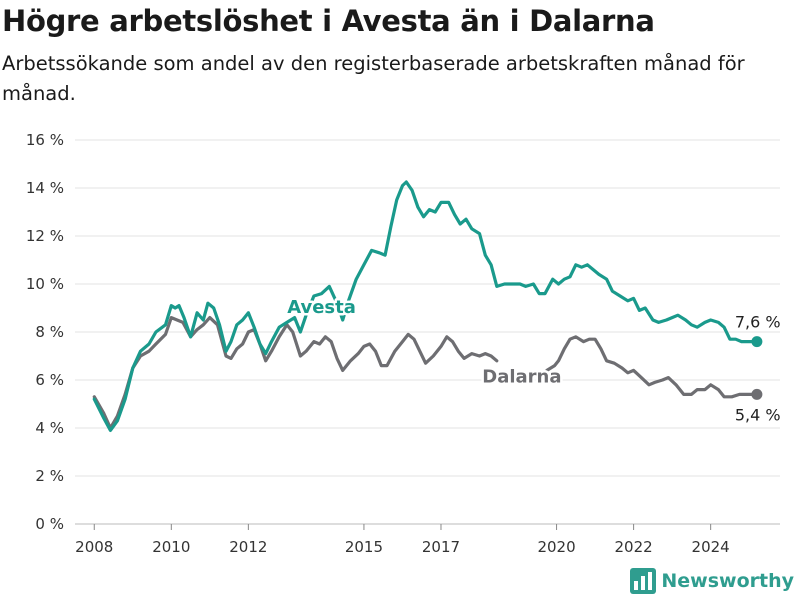 The height and width of the screenshot is (600, 800). I want to click on series-label-dalarna: Dalarna, so click(521, 376).